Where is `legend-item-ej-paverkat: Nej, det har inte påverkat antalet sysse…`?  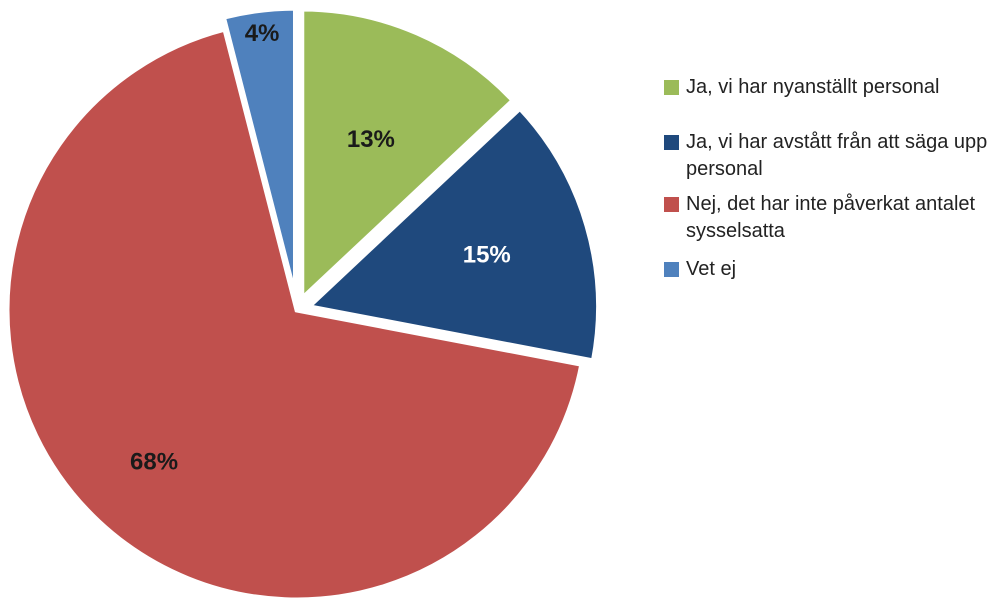 legend-item-ej-paverkat: Nej, det har inte påverkat antalet sysse… is located at coordinates (834, 218).